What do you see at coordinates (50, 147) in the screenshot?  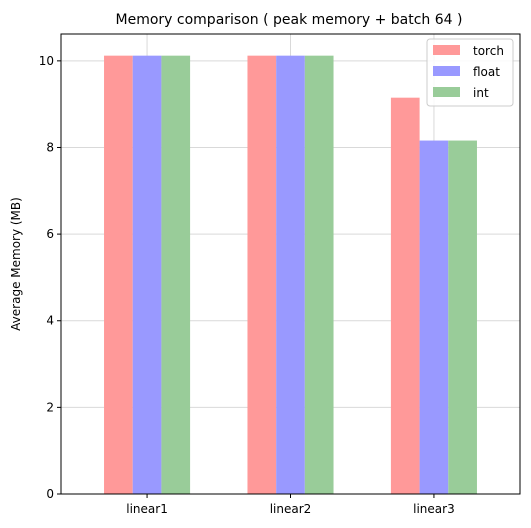 I see `y-tick-label: 8` at bounding box center [50, 147].